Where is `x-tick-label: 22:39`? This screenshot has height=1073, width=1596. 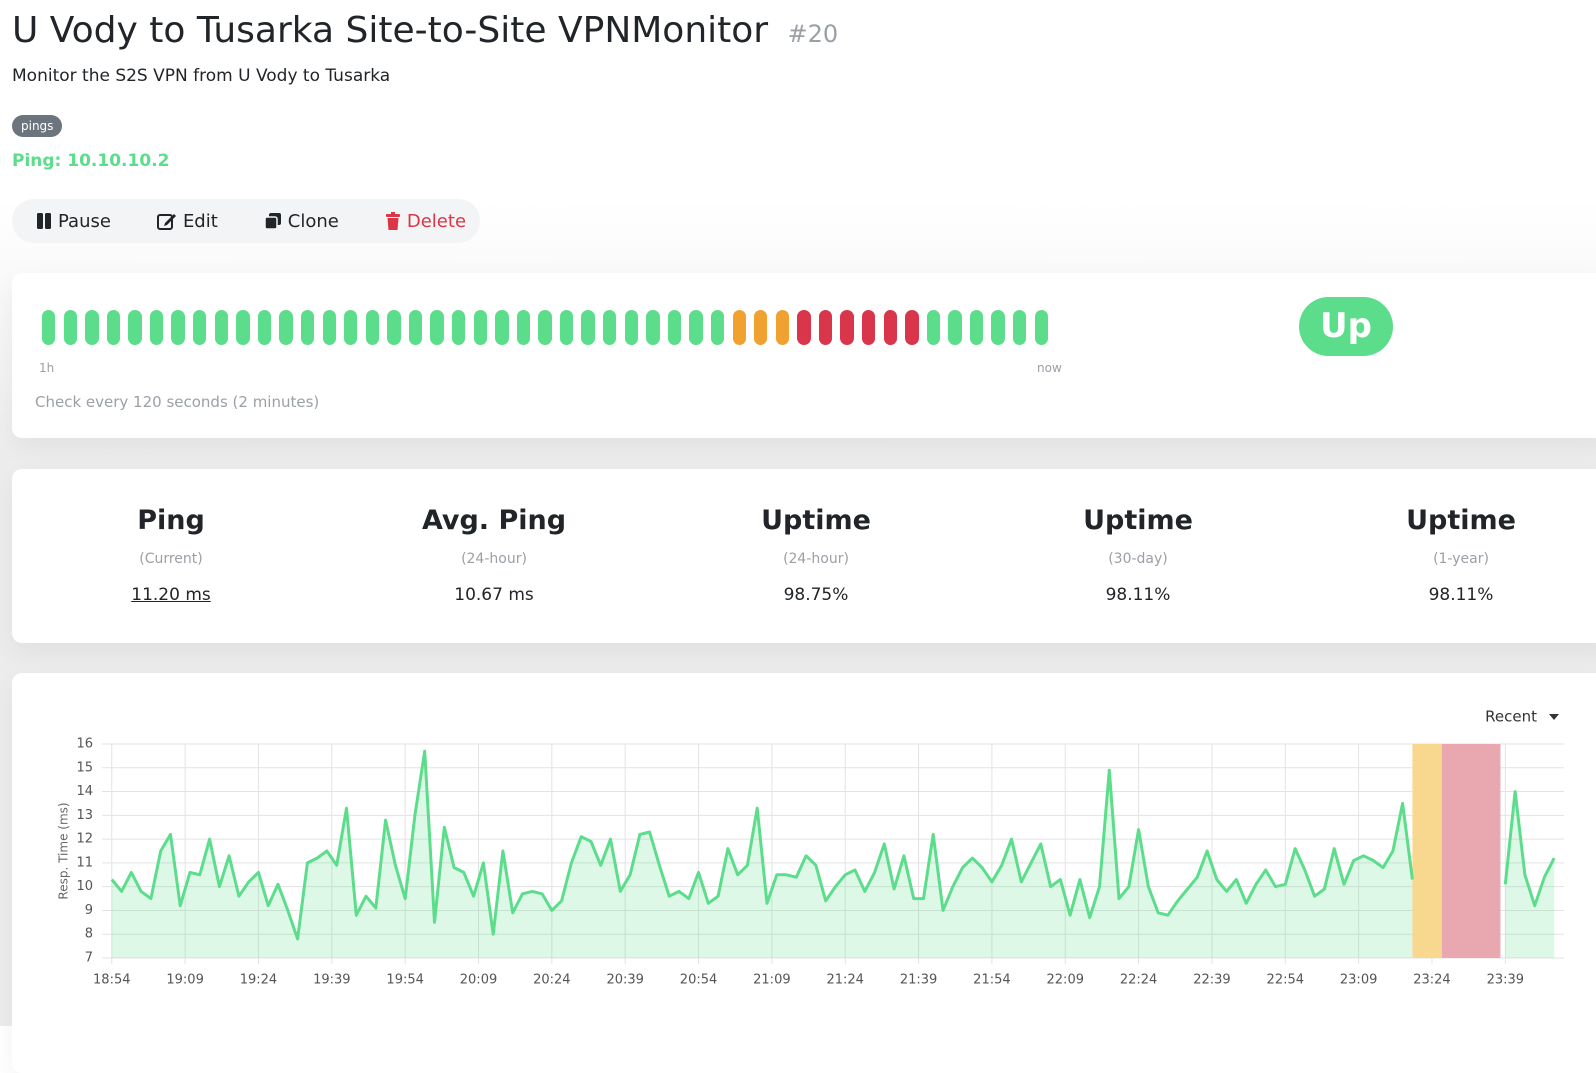
x-tick-label: 22:39 is located at coordinates (1211, 980).